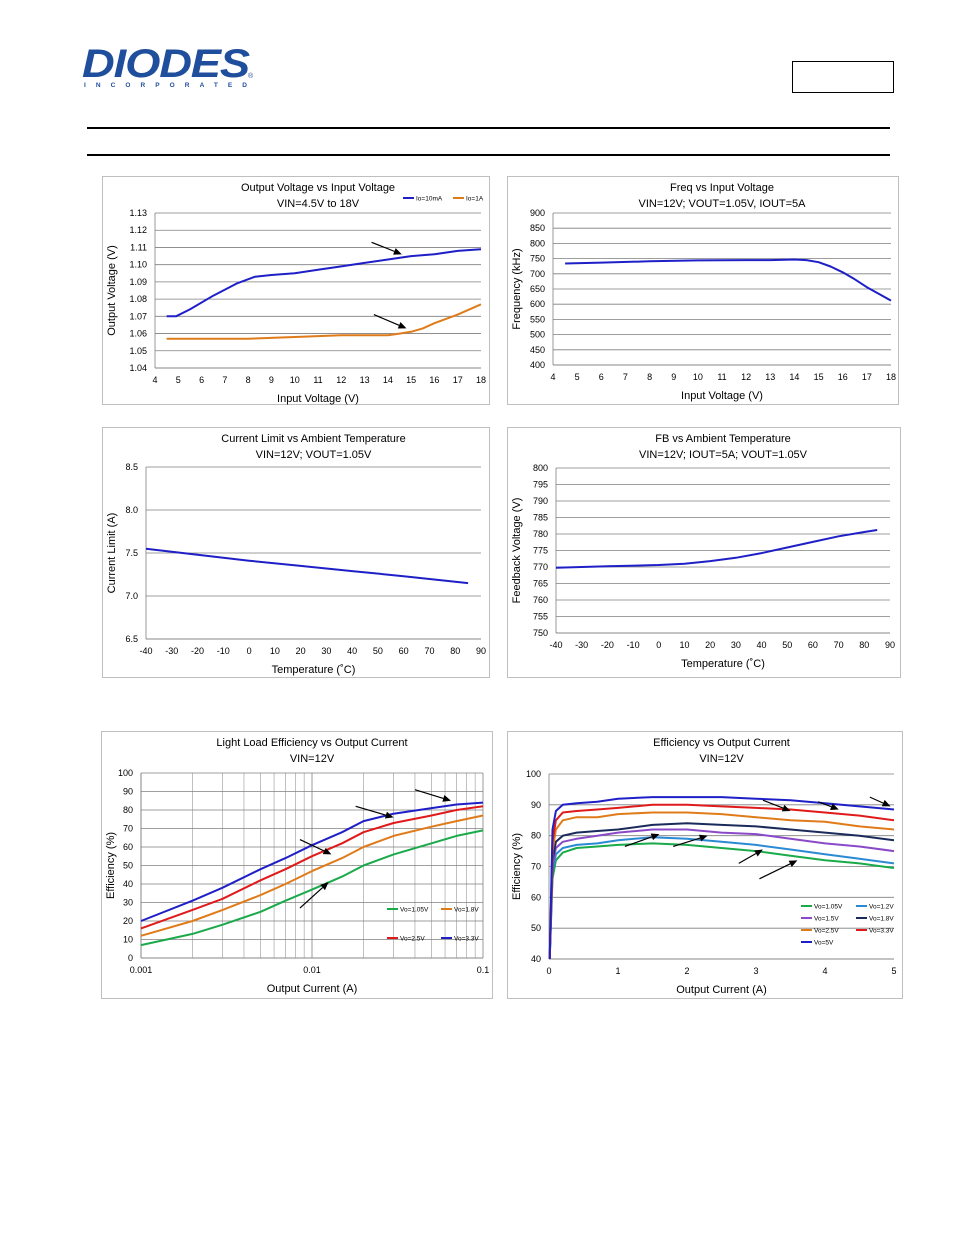 Image resolution: width=954 pixels, height=1235 pixels. What do you see at coordinates (141, 970) in the screenshot?
I see `chart-5-x-tick-label: 0.001` at bounding box center [141, 970].